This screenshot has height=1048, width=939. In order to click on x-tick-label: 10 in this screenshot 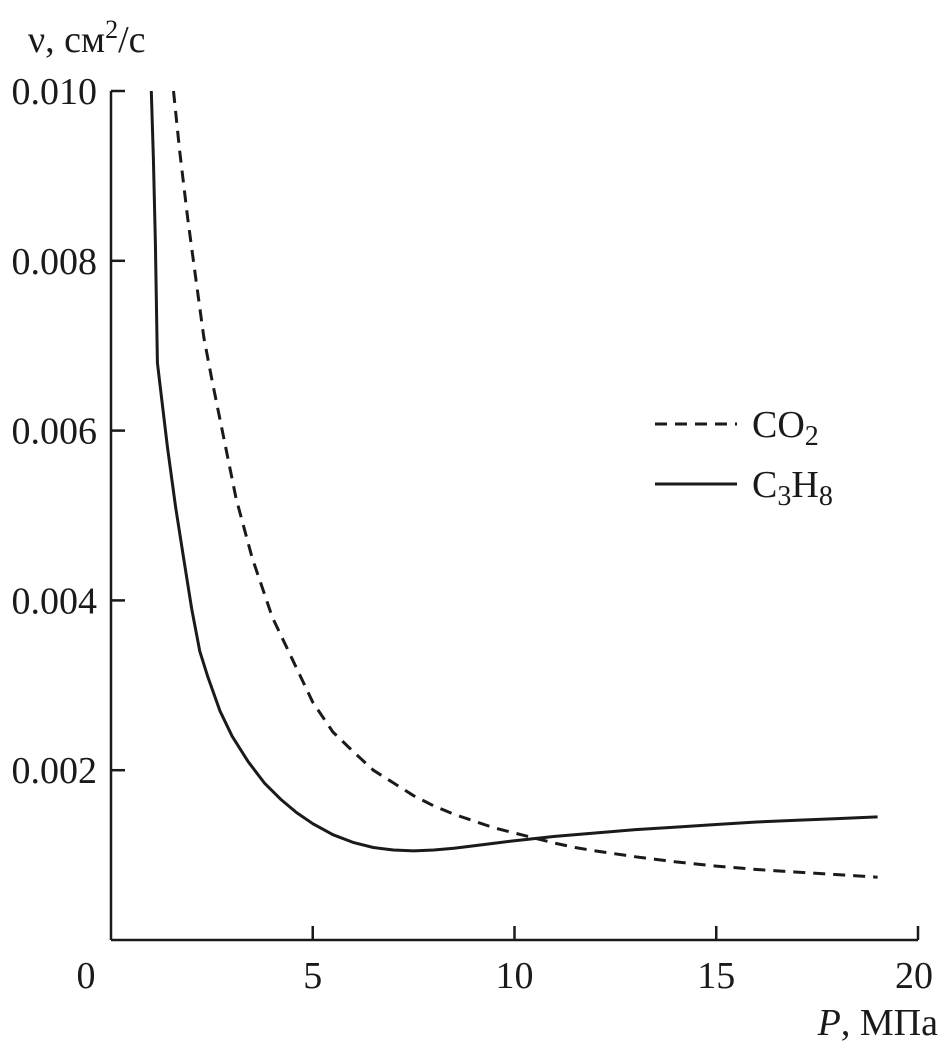, I will do `click(515, 976)`.